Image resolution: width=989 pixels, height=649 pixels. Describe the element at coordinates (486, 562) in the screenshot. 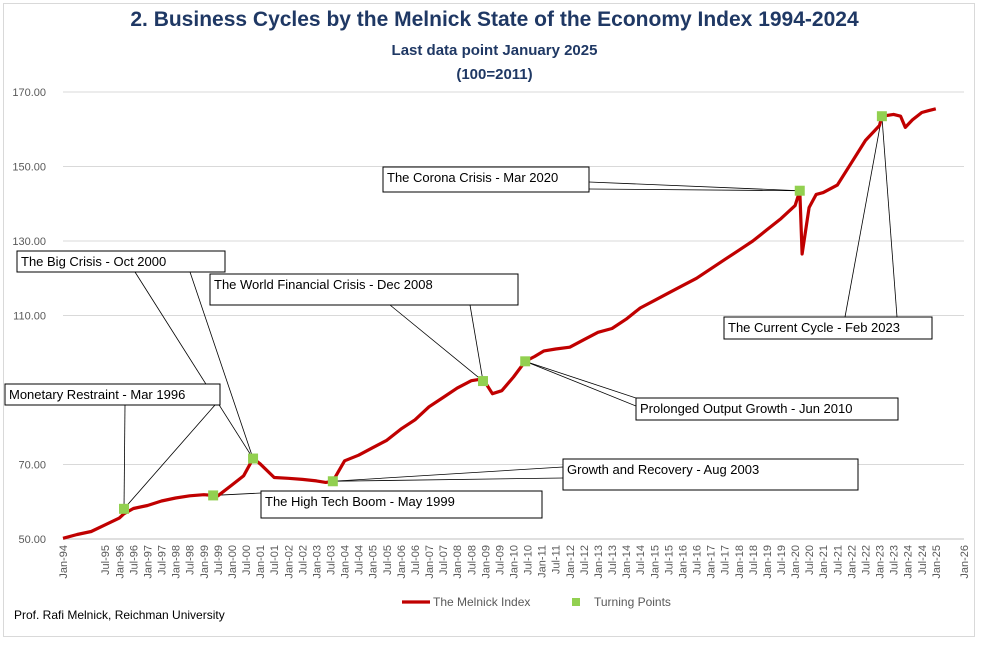

I see `x-tick-label: Jan-09` at that location.